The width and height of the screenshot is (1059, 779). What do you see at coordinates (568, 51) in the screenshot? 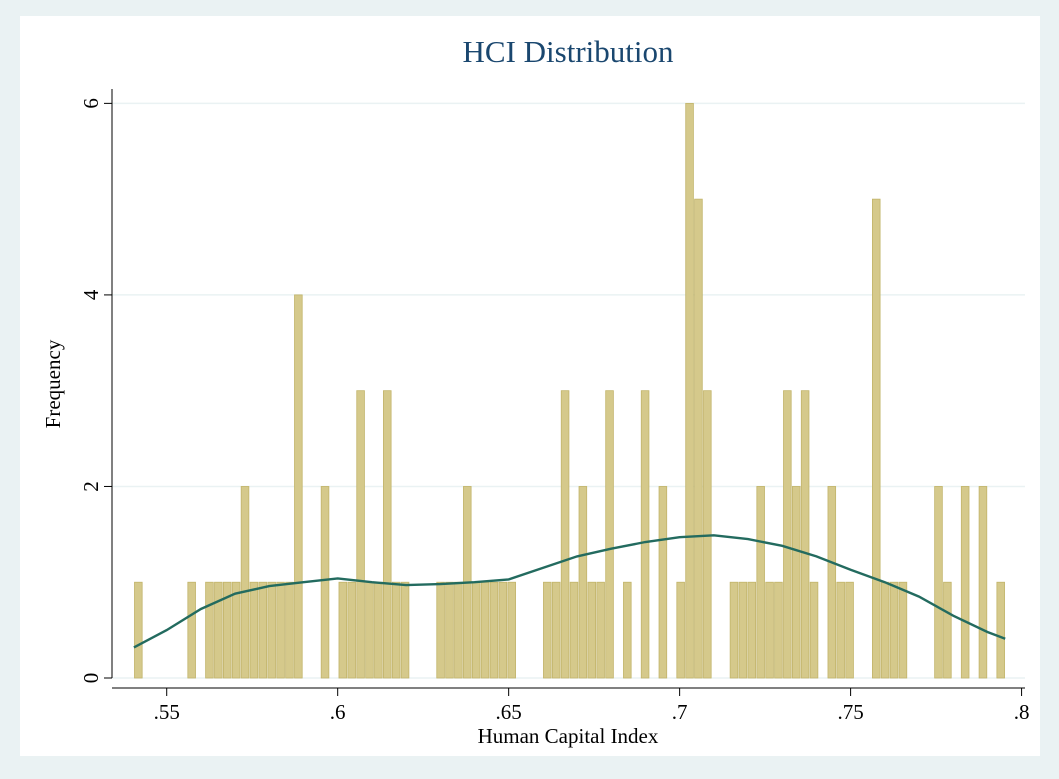
I see `chart-title: HCI Distribution` at bounding box center [568, 51].